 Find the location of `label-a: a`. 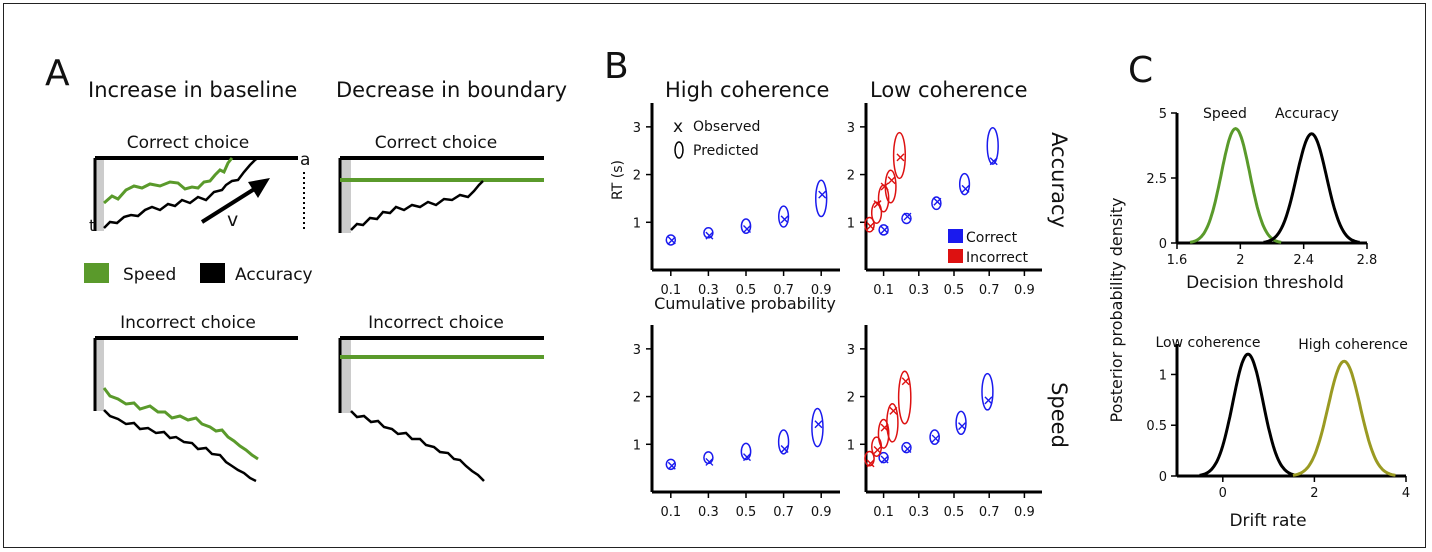

label-a: a is located at coordinates (305, 160).